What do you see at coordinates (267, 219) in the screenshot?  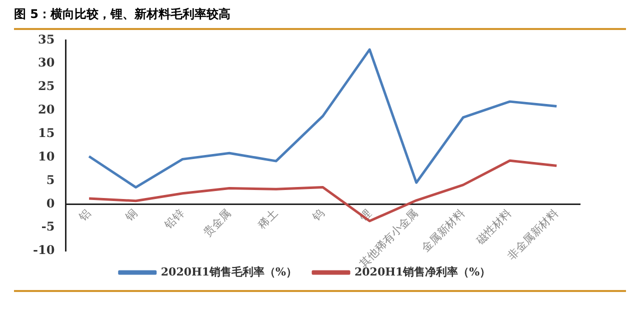 I see `x-tick-label: 稀土` at bounding box center [267, 219].